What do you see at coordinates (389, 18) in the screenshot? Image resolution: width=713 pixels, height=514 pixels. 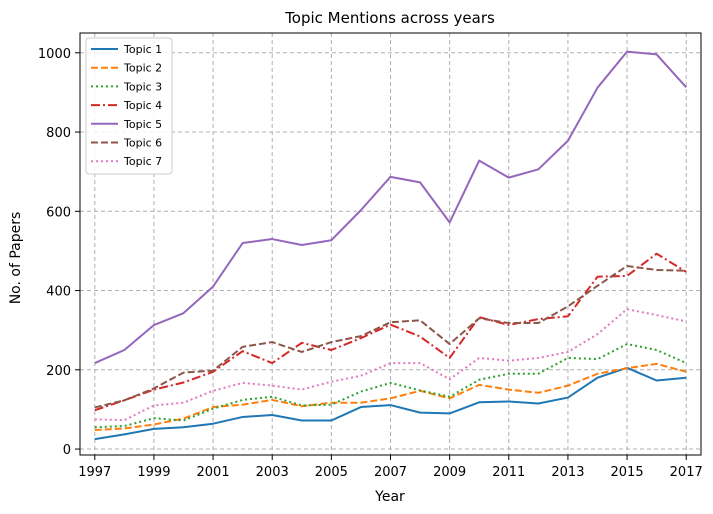 I see `chart-title: Topic Mentions across years` at bounding box center [389, 18].